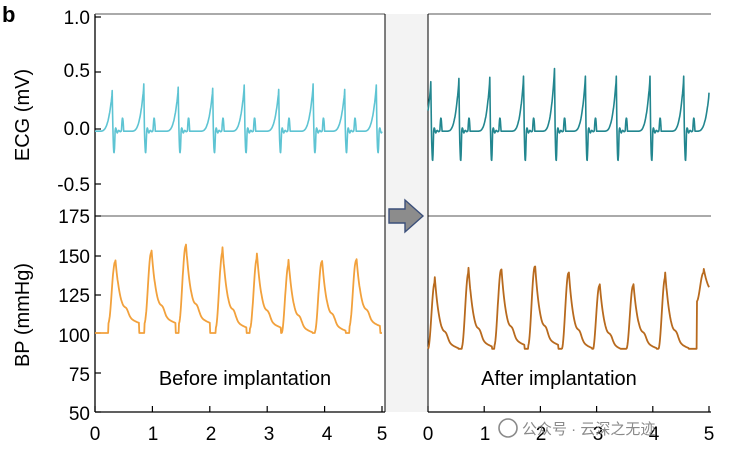 Image resolution: width=729 pixels, height=458 pixels. Describe the element at coordinates (77, 18) in the screenshot. I see `ecg-y-tick-label: 1.0` at that location.